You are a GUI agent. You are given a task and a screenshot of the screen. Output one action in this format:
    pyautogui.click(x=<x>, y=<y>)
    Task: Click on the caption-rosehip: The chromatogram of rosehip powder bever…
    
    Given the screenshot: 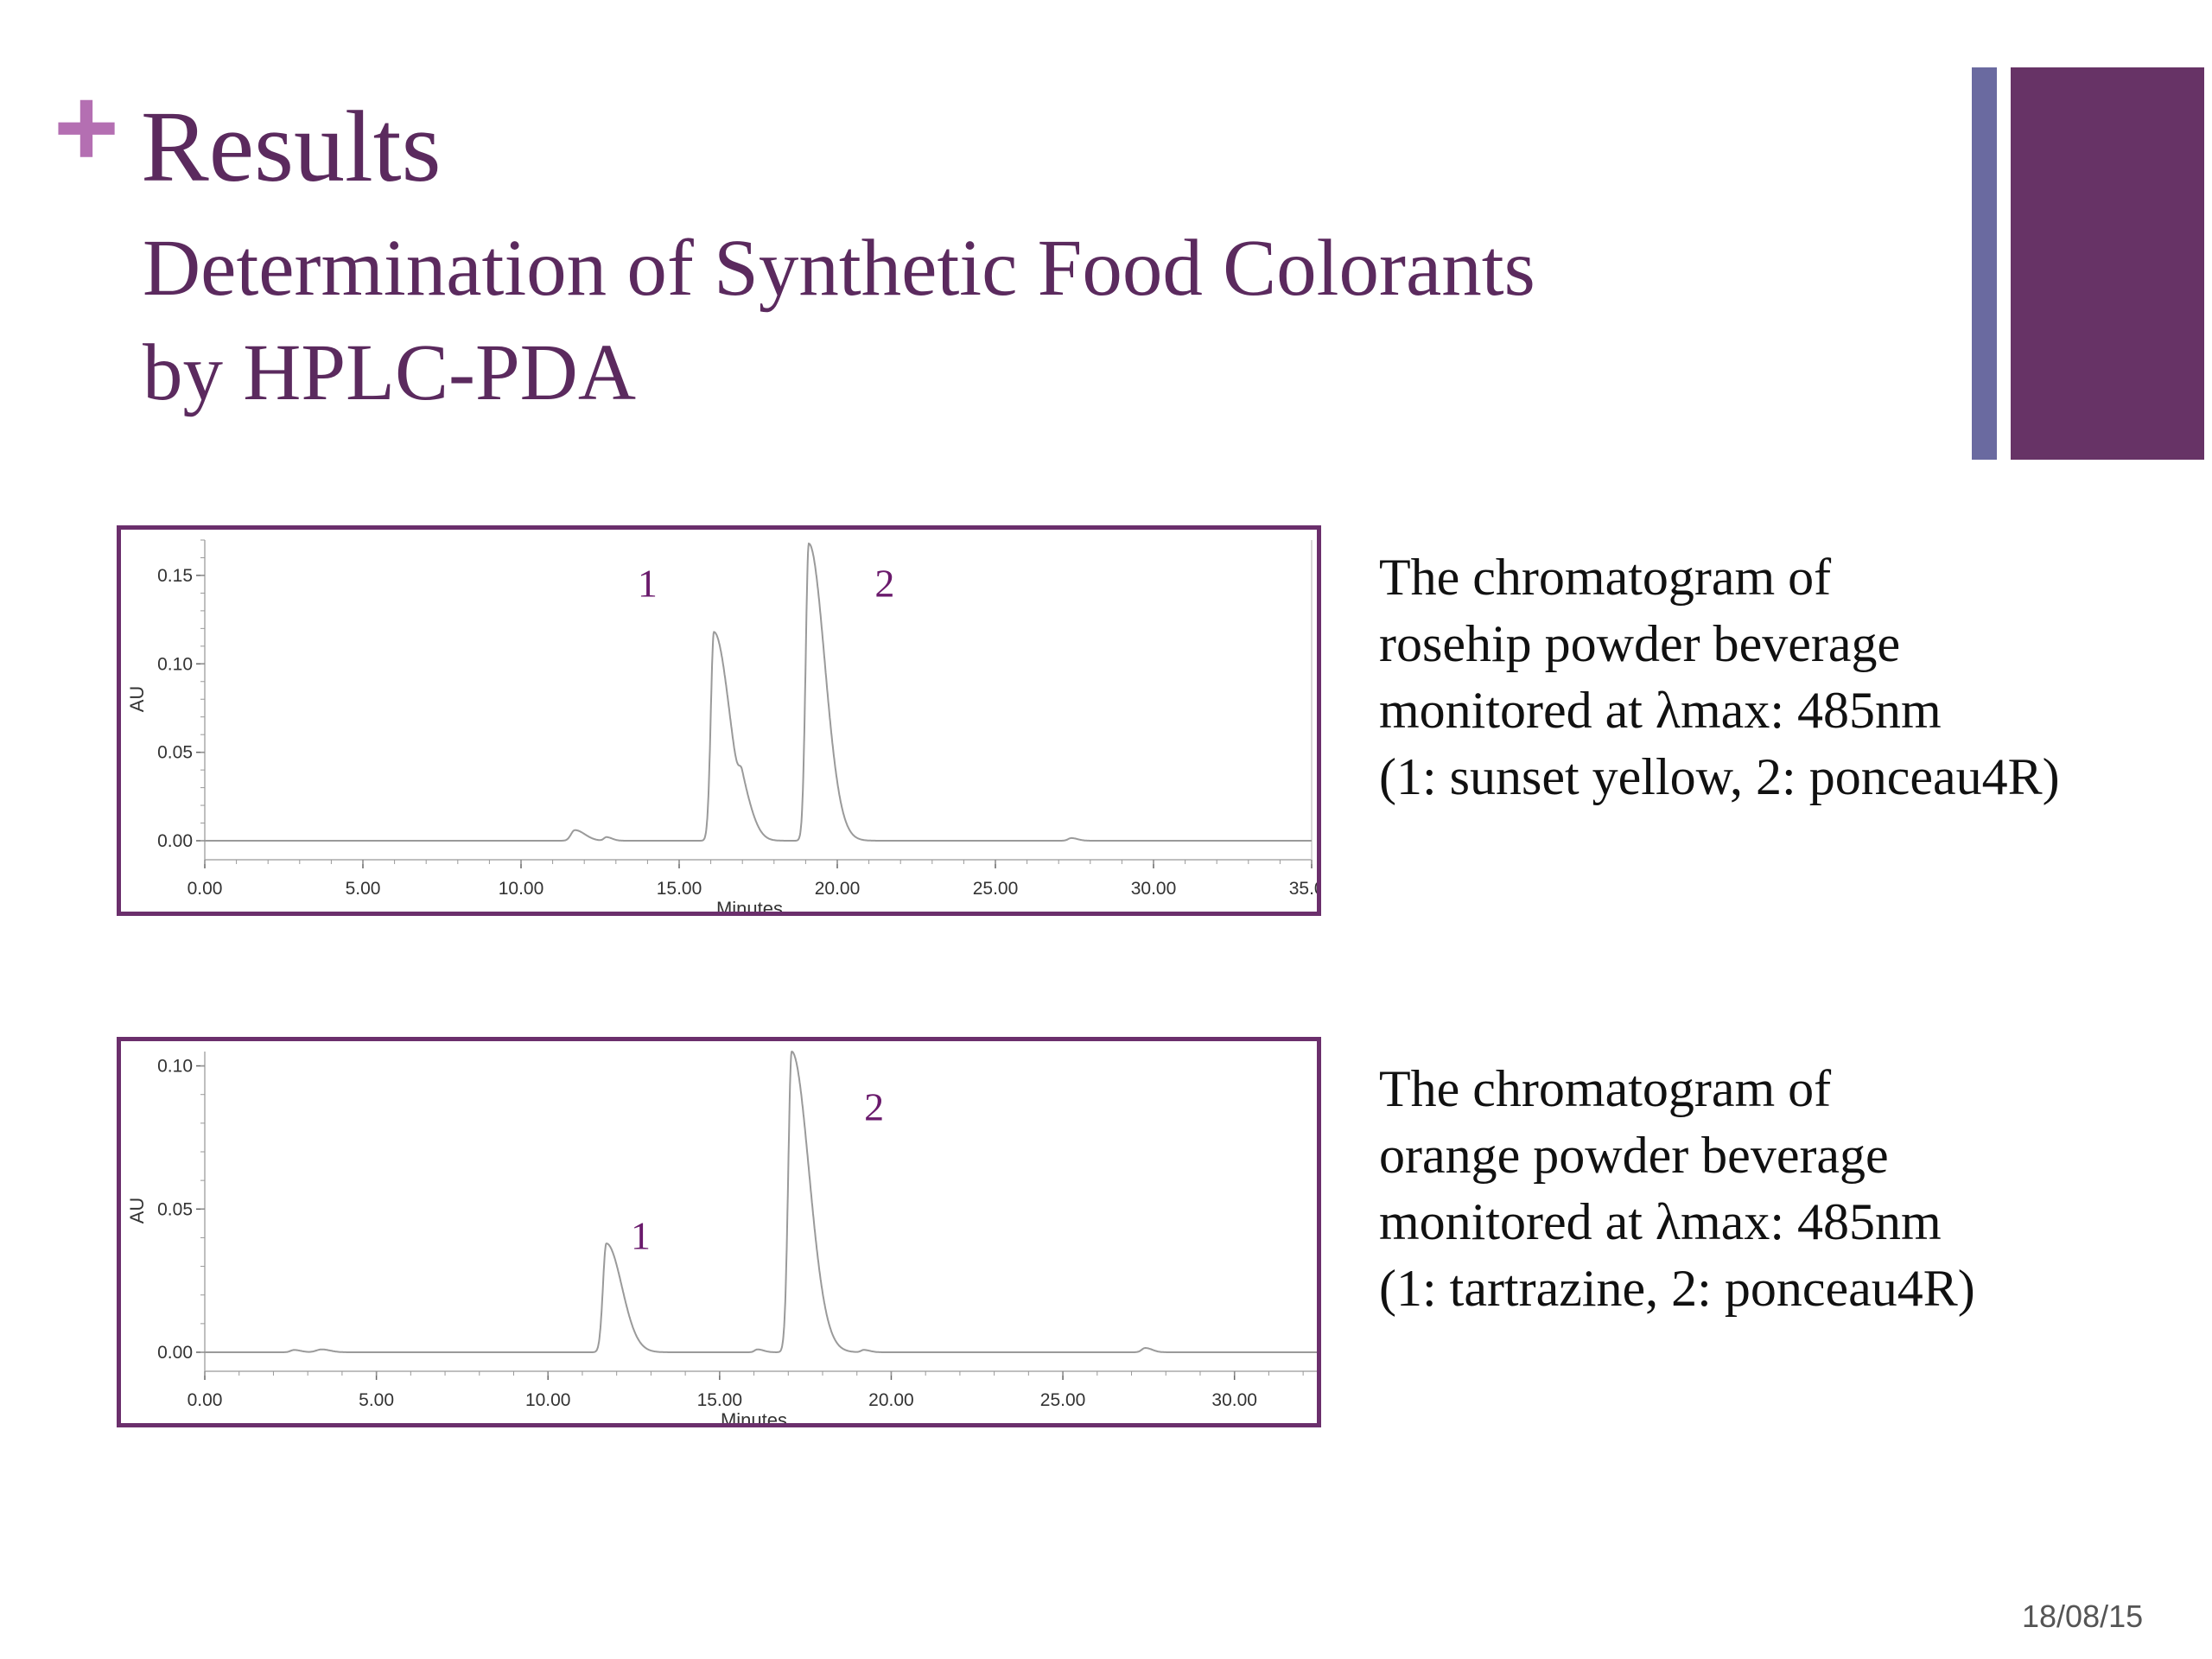 What is the action you would take?
    pyautogui.click(x=1794, y=677)
    